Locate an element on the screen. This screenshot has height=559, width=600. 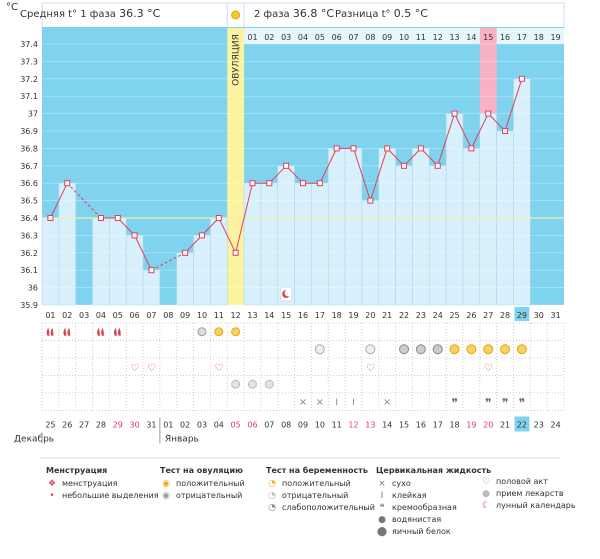
phase2-day-label: 02 is located at coordinates (269, 37).